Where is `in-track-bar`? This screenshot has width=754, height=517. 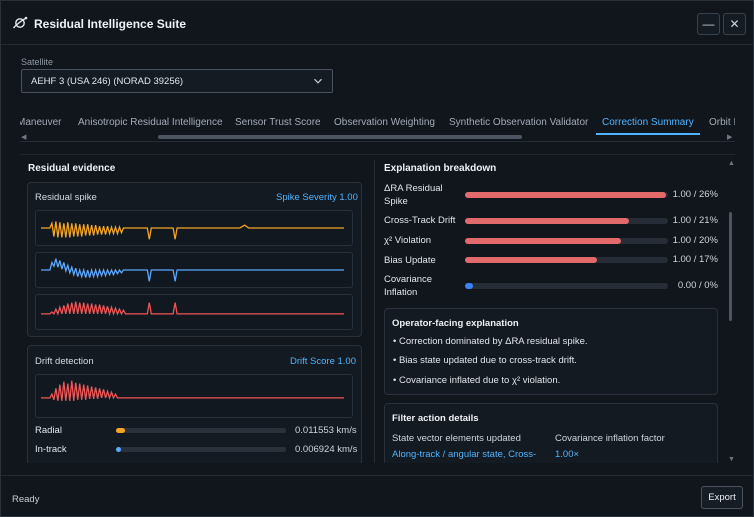
in-track-bar is located at coordinates (201, 449).